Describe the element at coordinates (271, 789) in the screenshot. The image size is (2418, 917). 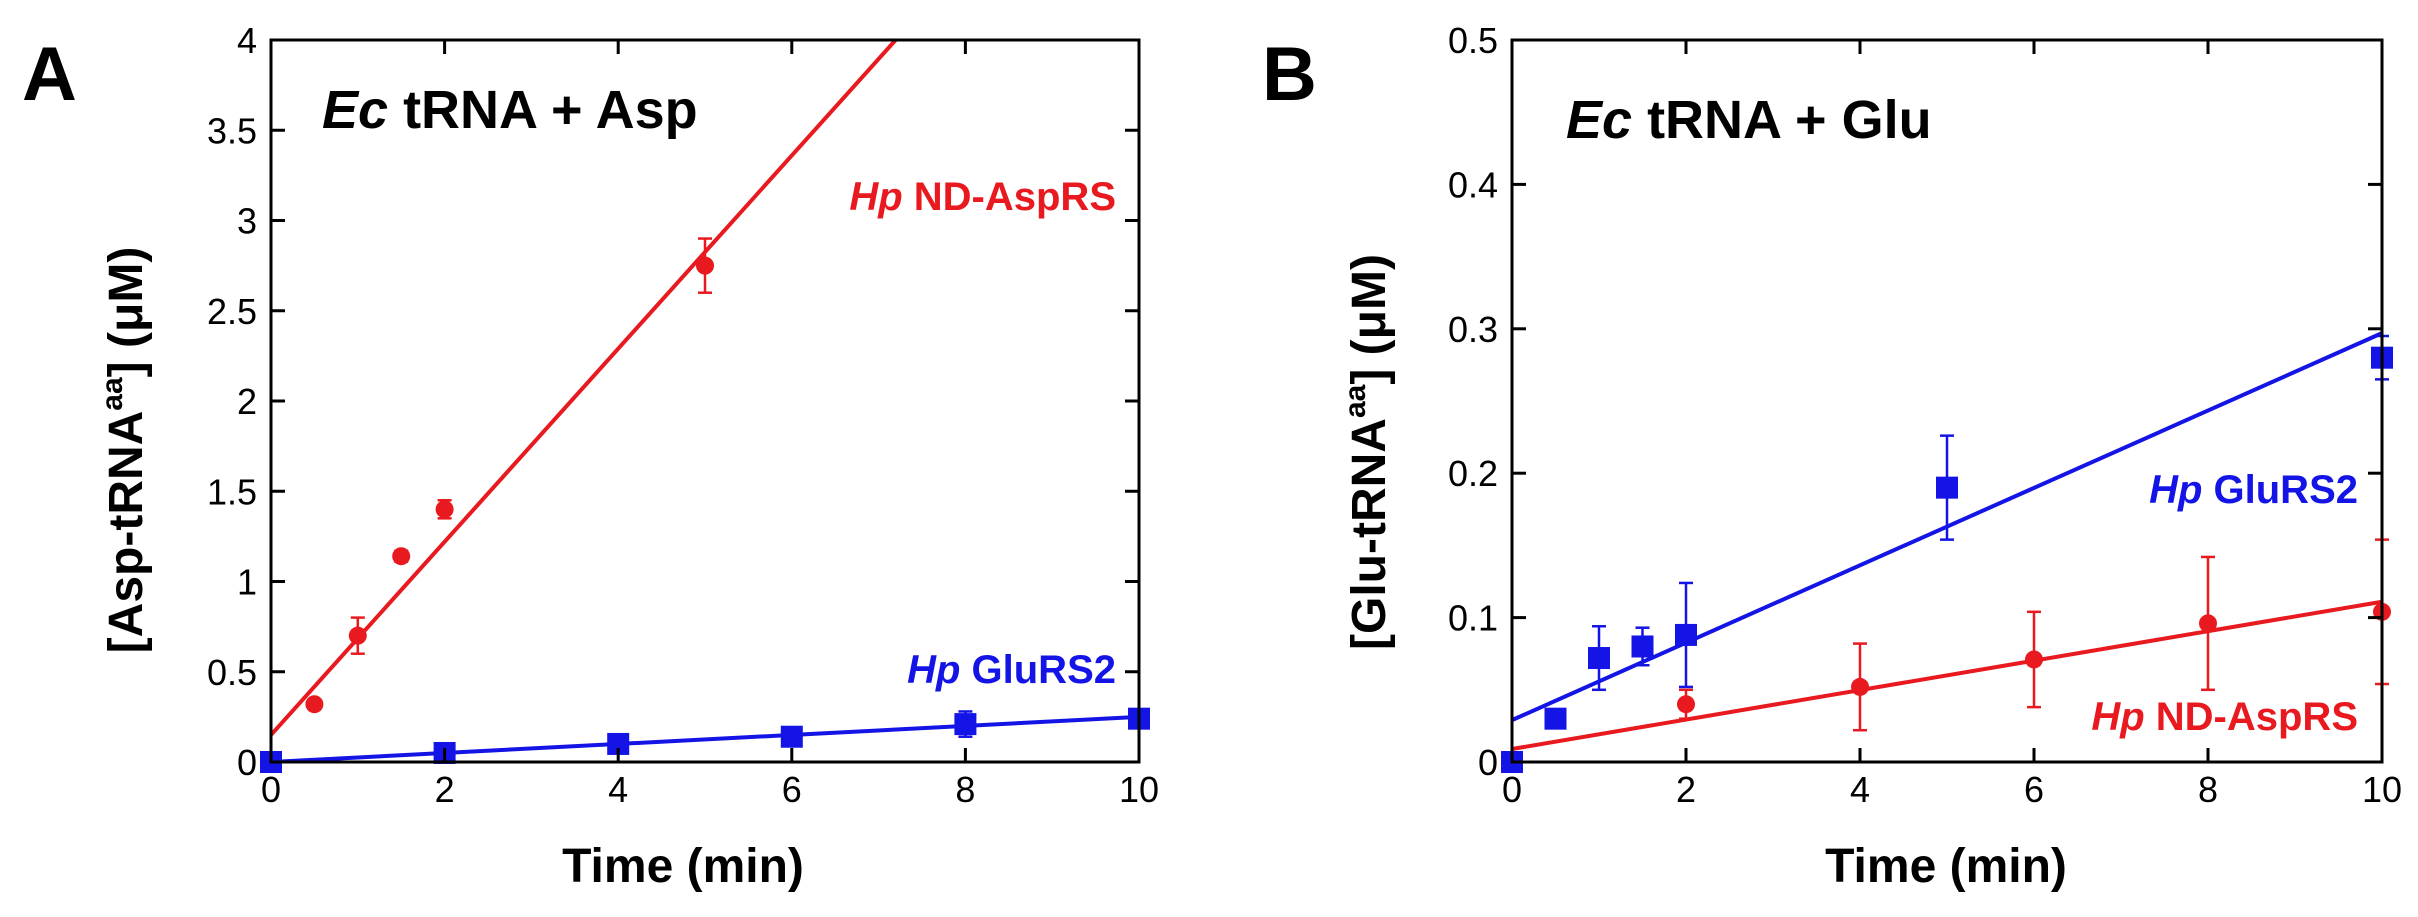
I see `panel-a-x-tick-label: 0` at that location.